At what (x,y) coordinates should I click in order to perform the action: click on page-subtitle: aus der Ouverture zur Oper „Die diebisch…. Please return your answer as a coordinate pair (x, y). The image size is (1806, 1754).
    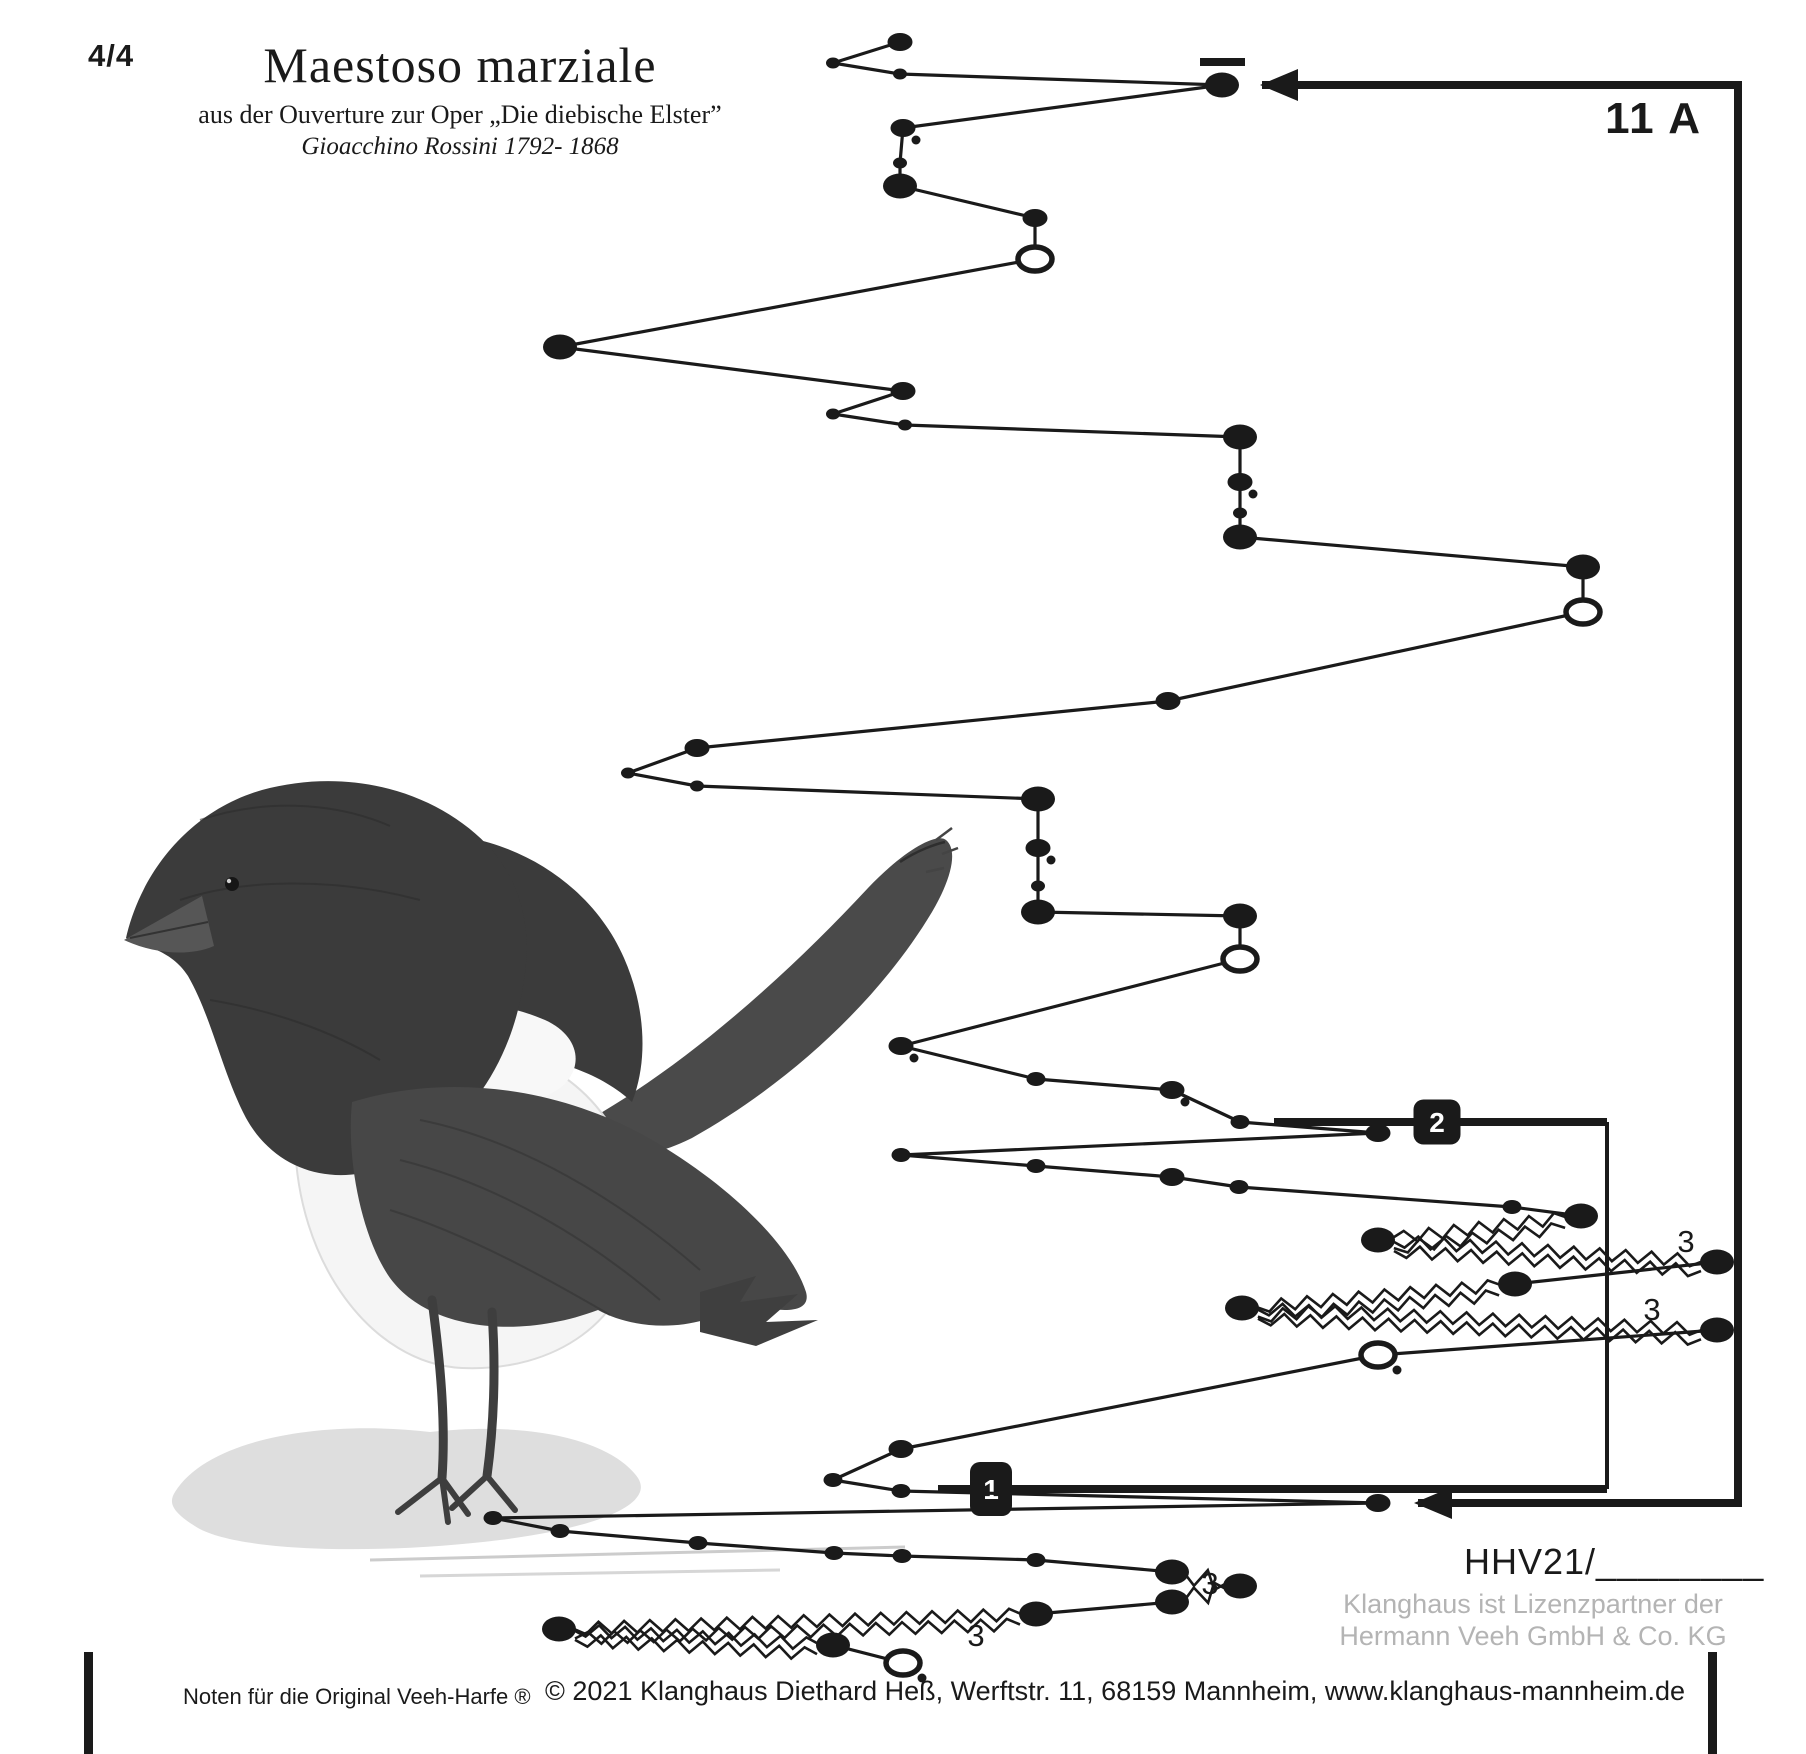
    Looking at the image, I should click on (460, 114).